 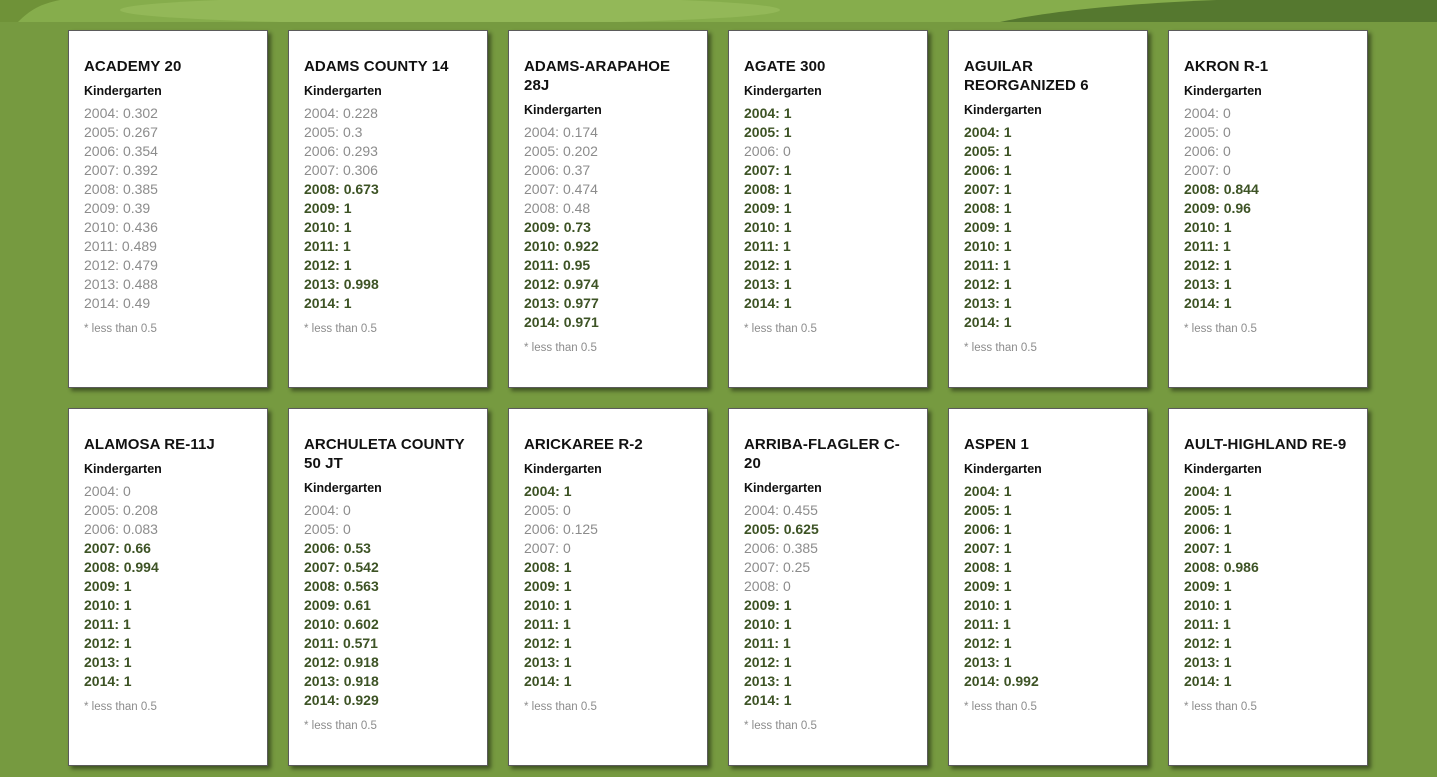 What do you see at coordinates (580, 189) in the screenshot?
I see `rate-value: 0.474` at bounding box center [580, 189].